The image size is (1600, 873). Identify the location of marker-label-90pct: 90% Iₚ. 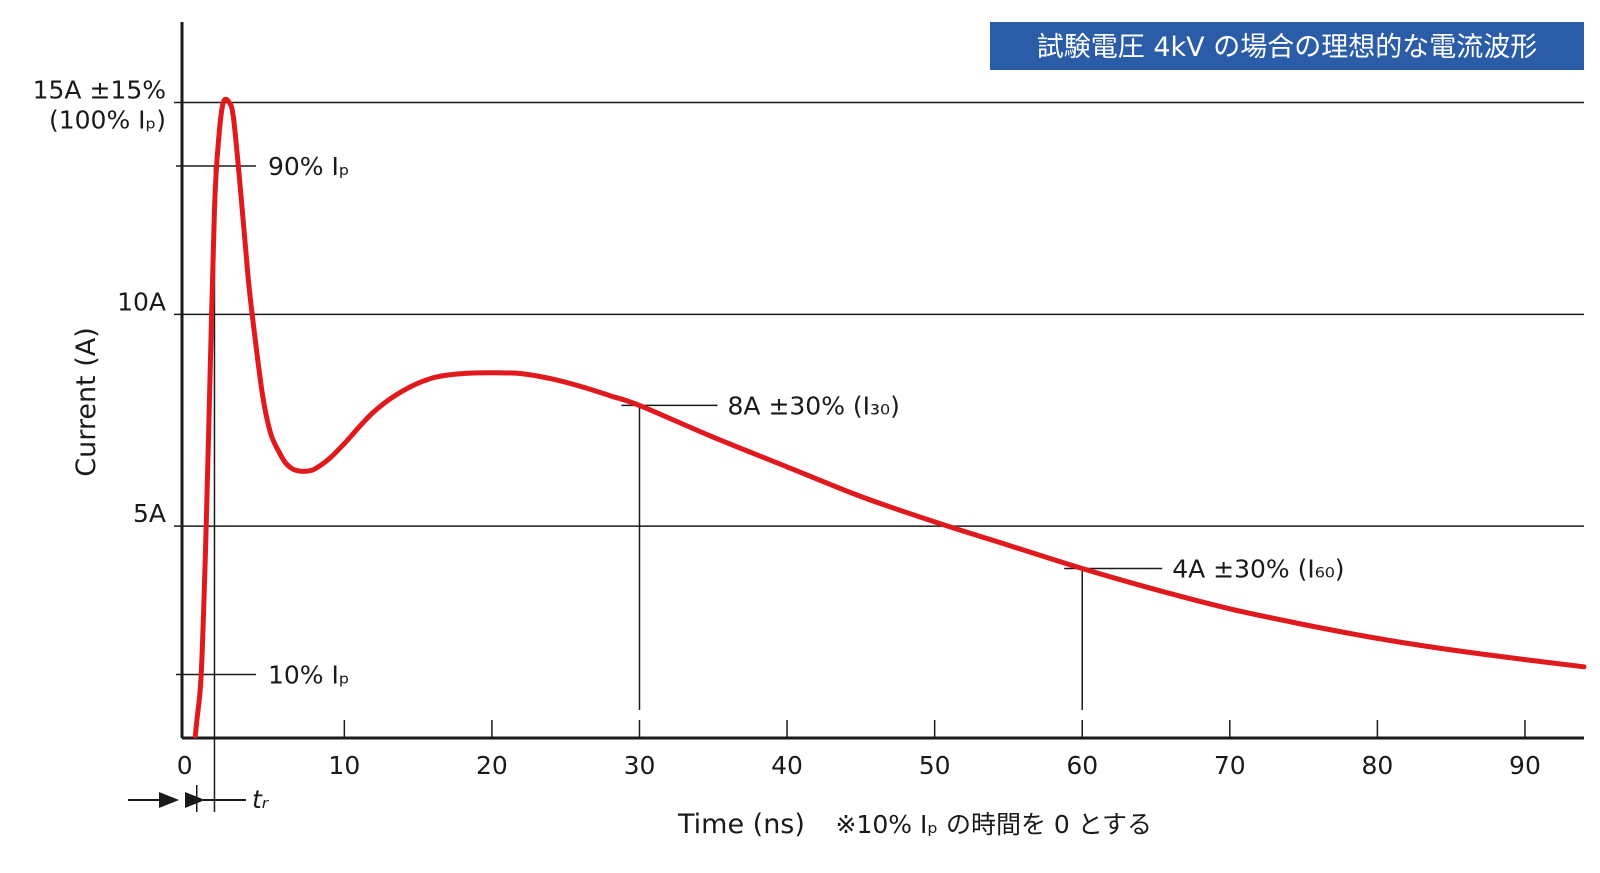
(309, 166).